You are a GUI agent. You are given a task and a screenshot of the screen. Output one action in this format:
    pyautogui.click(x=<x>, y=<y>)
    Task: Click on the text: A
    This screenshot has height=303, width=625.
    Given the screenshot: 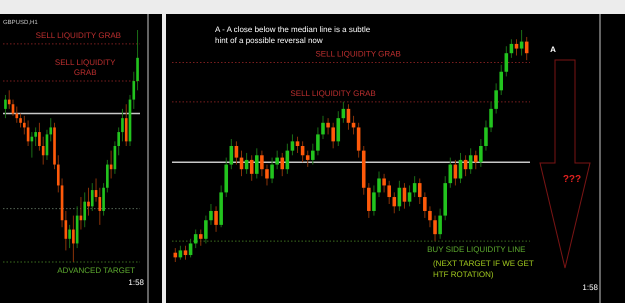 What is the action you would take?
    pyautogui.click(x=553, y=49)
    